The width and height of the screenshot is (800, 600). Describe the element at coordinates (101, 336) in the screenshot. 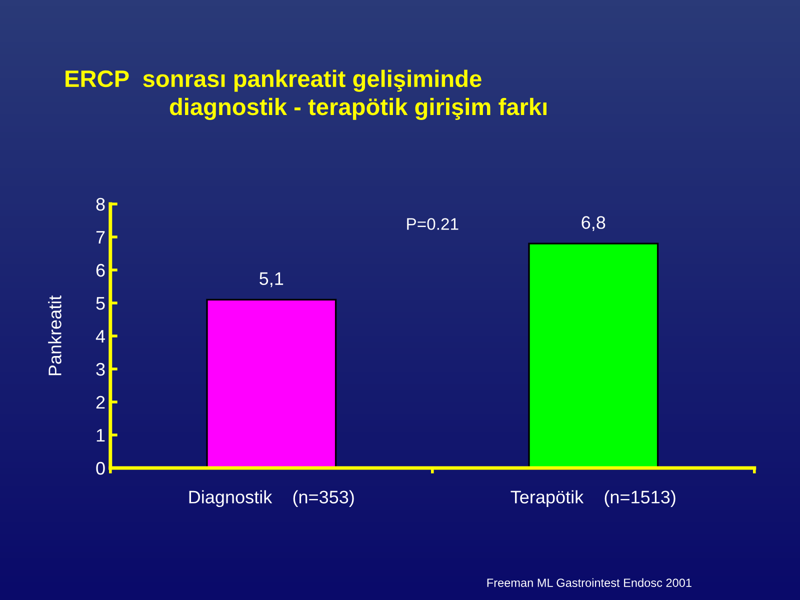

I see `y-tick-label: 4` at that location.